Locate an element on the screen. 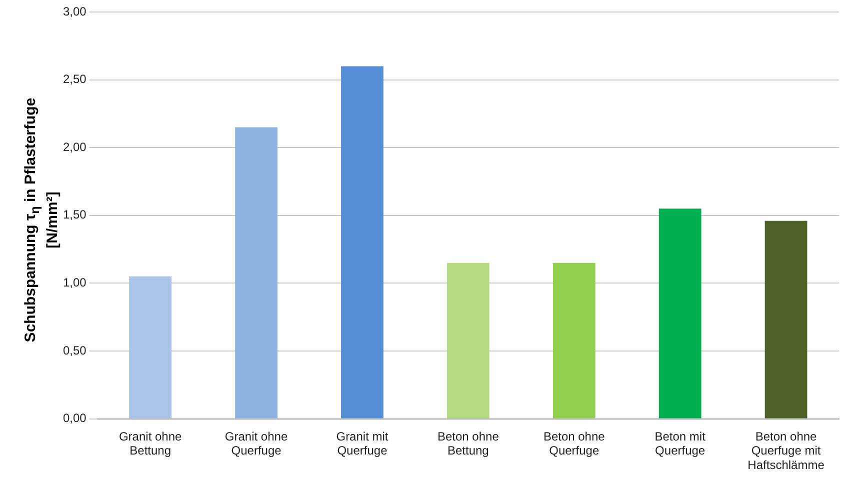 This screenshot has height=480, width=843. y-tick-label: 2,00 is located at coordinates (74, 147).